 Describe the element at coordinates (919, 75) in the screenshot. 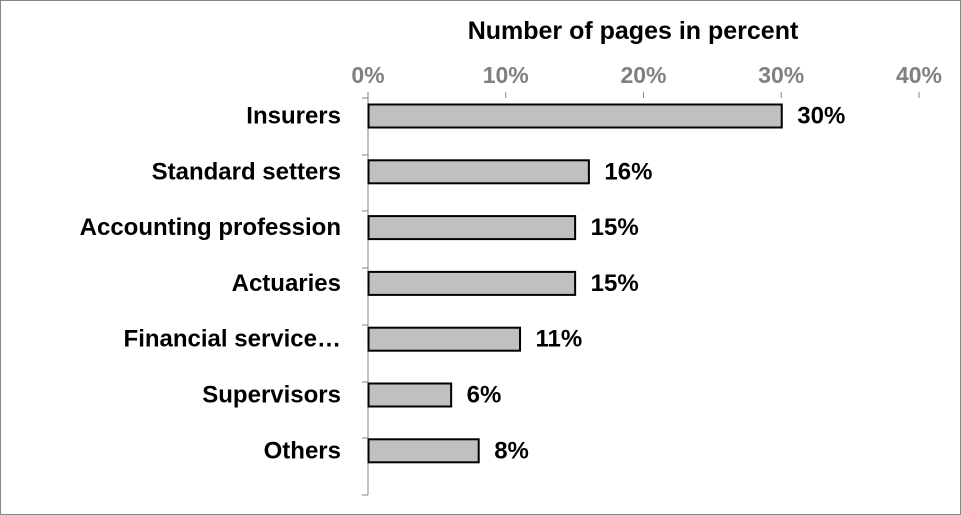

I see `x-tick-label: 40%` at that location.